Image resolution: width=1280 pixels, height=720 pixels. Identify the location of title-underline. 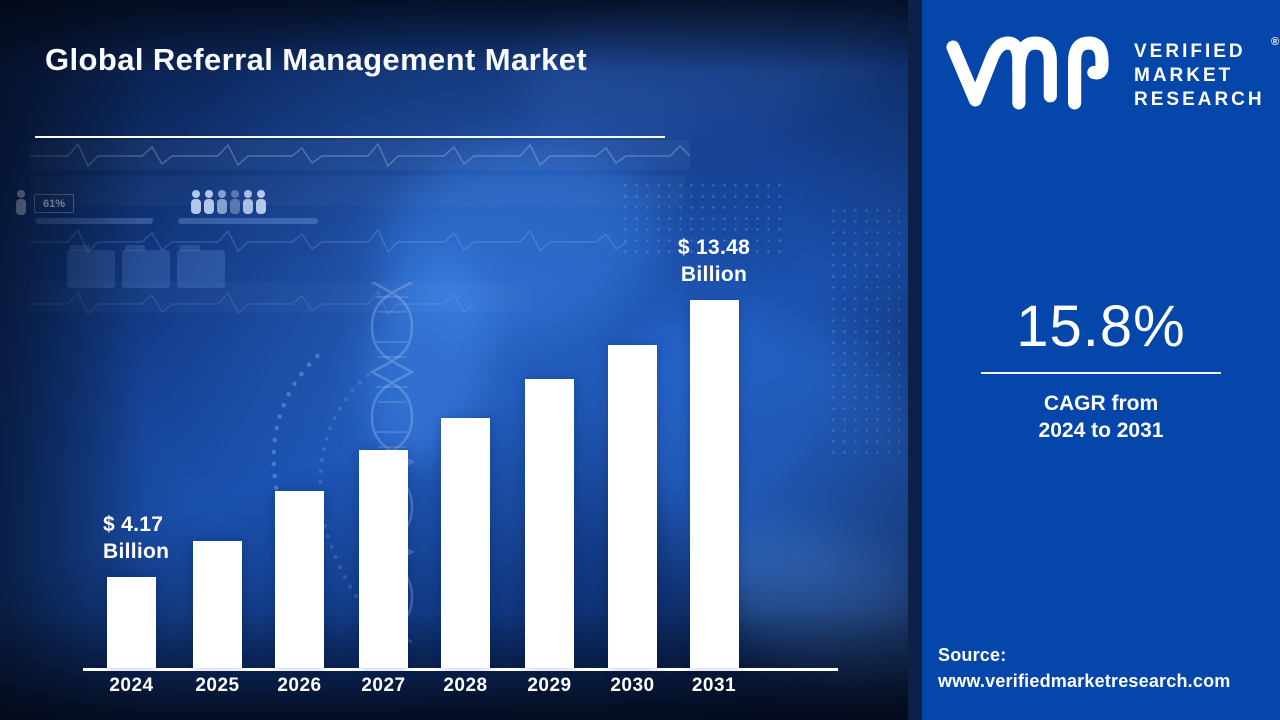
(350, 137).